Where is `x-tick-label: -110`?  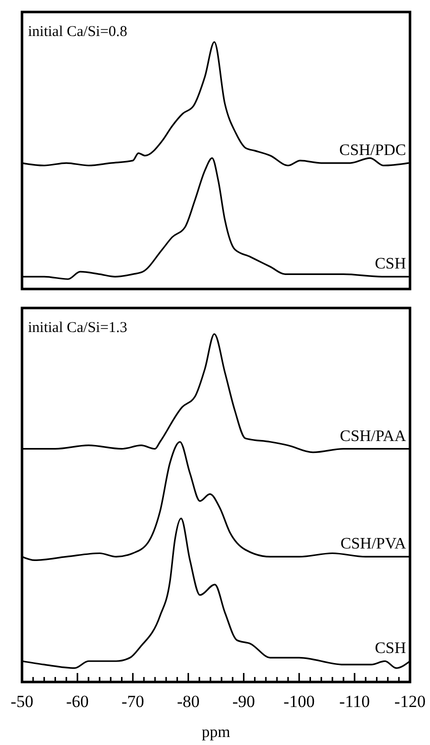 x-tick-label: -110 is located at coordinates (354, 701).